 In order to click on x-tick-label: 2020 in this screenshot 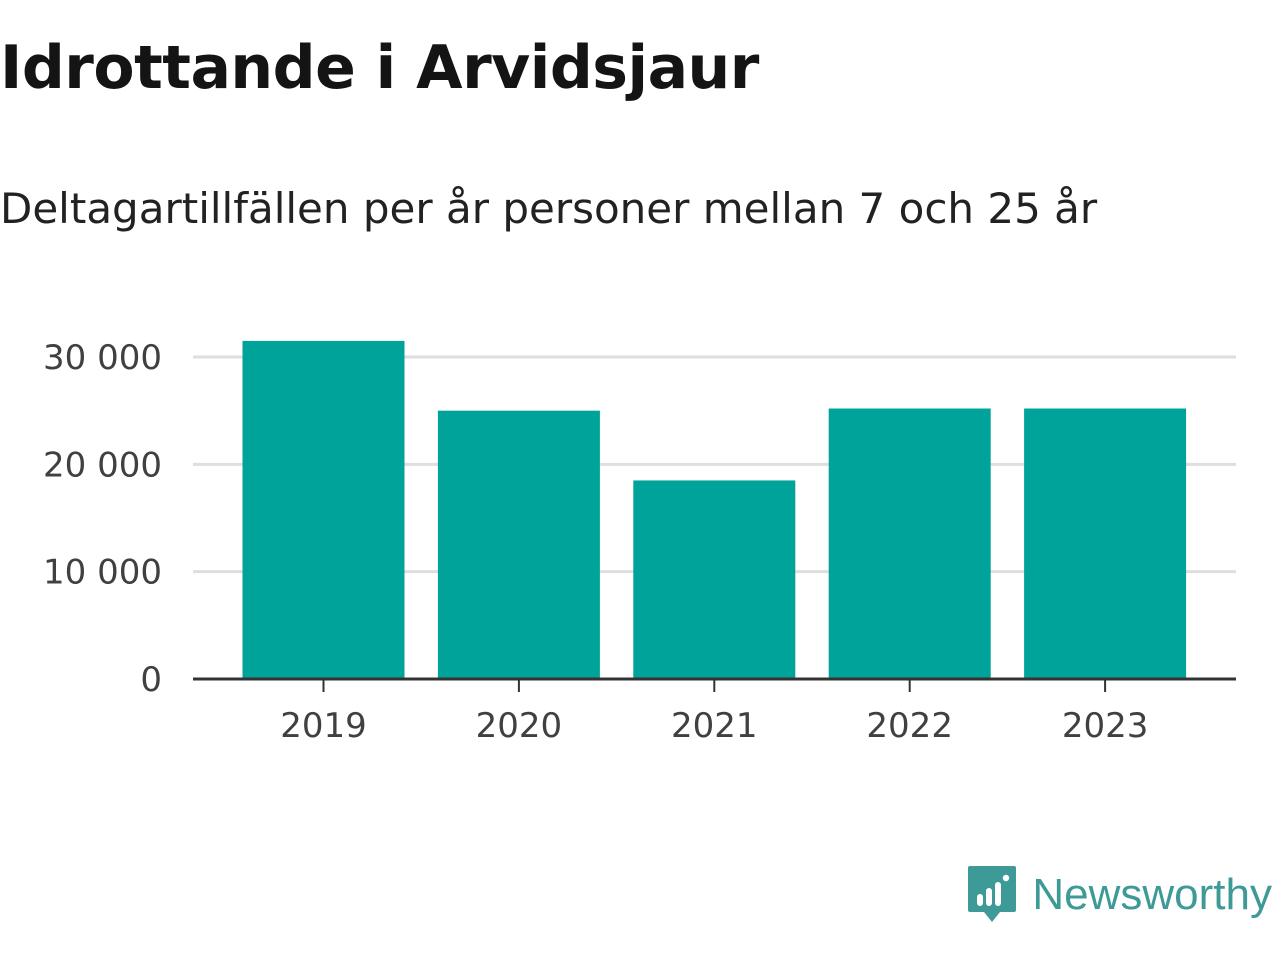, I will do `click(519, 726)`.